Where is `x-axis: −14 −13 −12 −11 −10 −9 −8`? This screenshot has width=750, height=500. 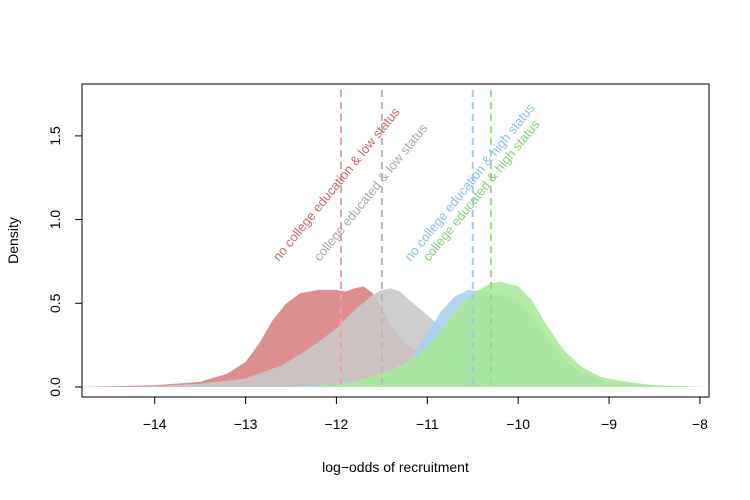 x-axis: −14 −13 −12 −11 −10 −9 −8 is located at coordinates (425, 414).